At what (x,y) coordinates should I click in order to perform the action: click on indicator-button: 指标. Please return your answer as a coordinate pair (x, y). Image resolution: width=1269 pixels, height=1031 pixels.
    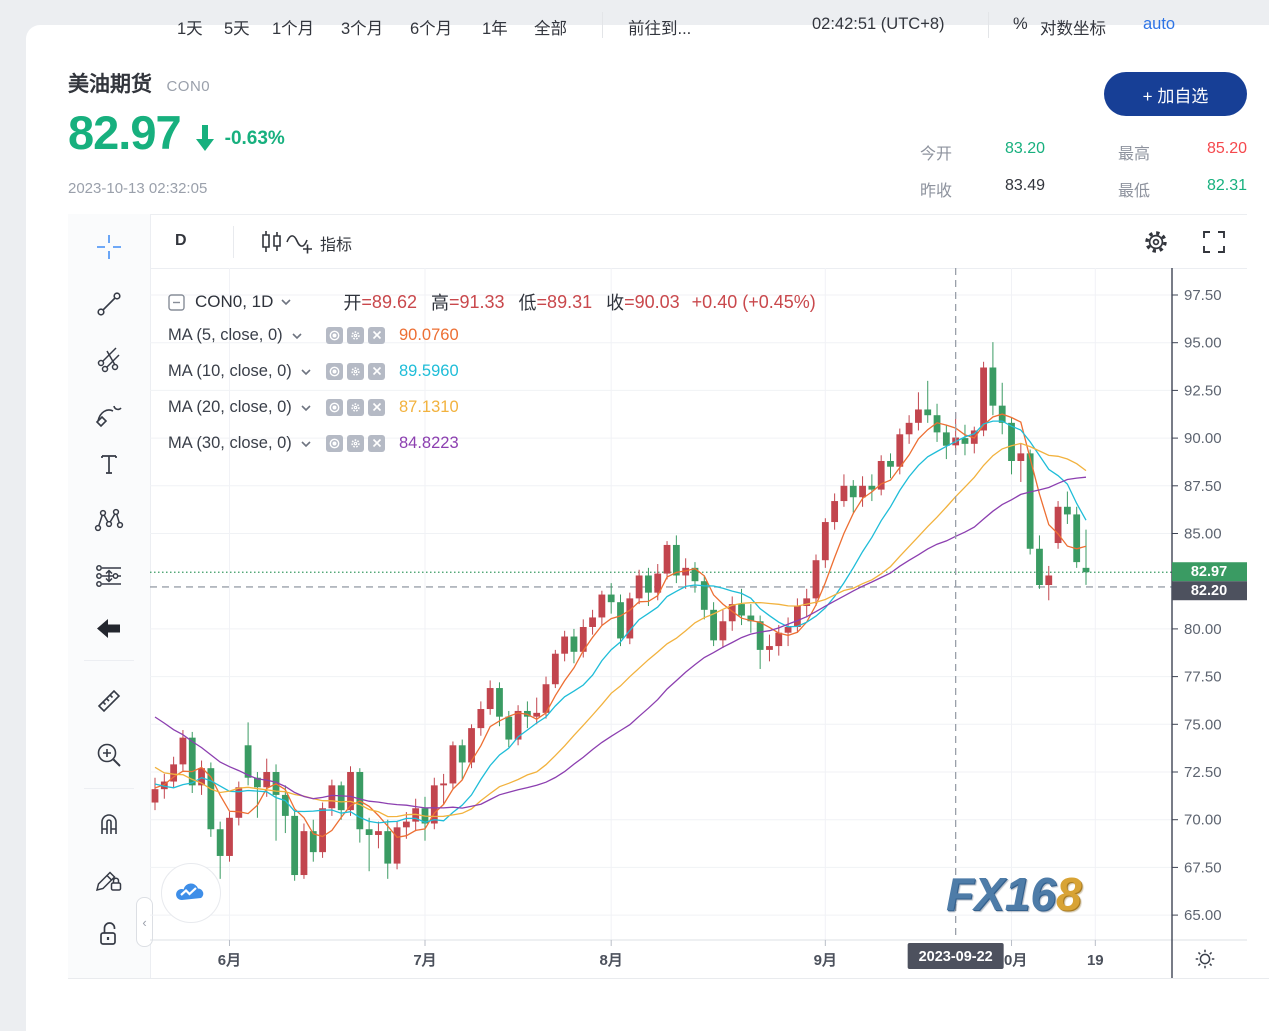
    Looking at the image, I should click on (318, 243).